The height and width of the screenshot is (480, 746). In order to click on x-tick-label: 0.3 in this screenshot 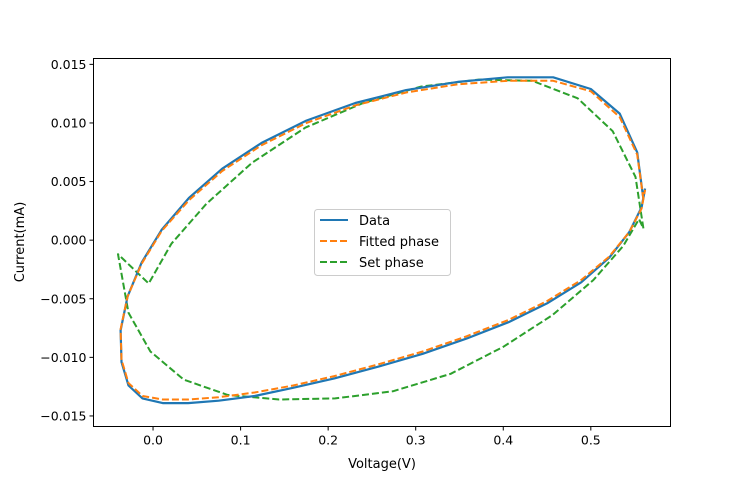, I will do `click(416, 440)`.